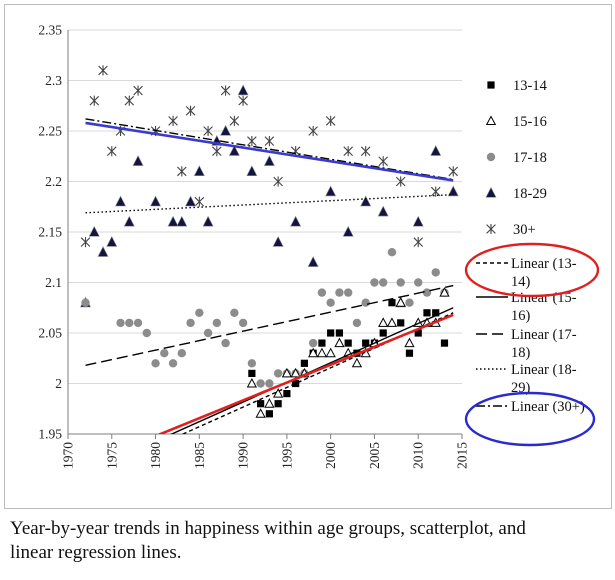  I want to click on x-tick-label: 1995, so click(286, 455).